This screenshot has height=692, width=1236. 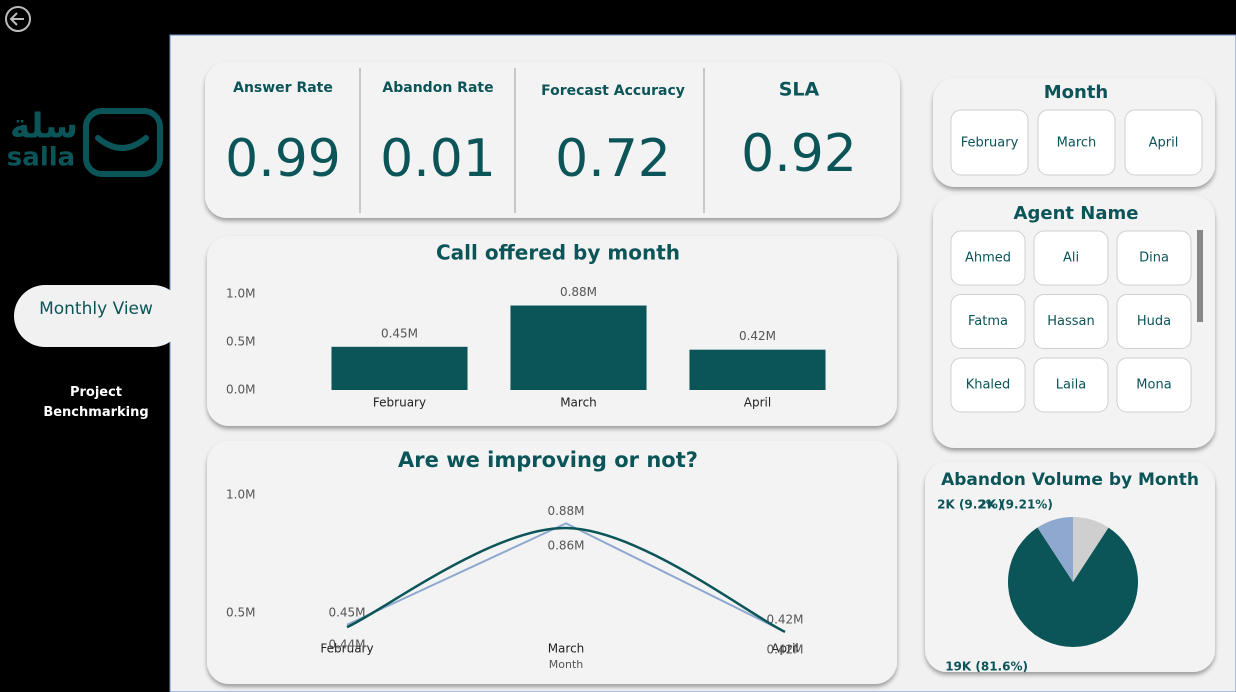 I want to click on kpi-dividers, so click(x=532, y=140).